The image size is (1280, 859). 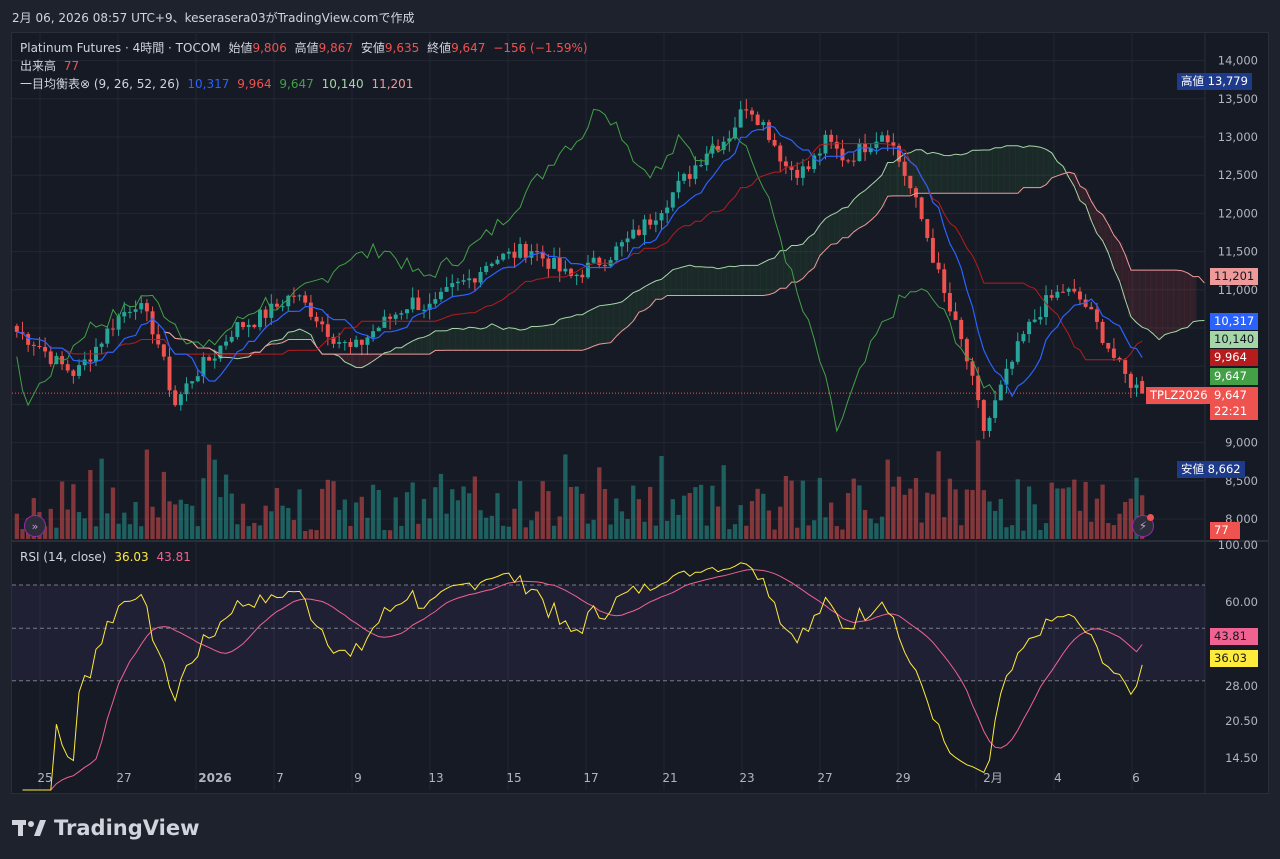 I want to click on volume-legend: 出来高 77, so click(x=51, y=65).